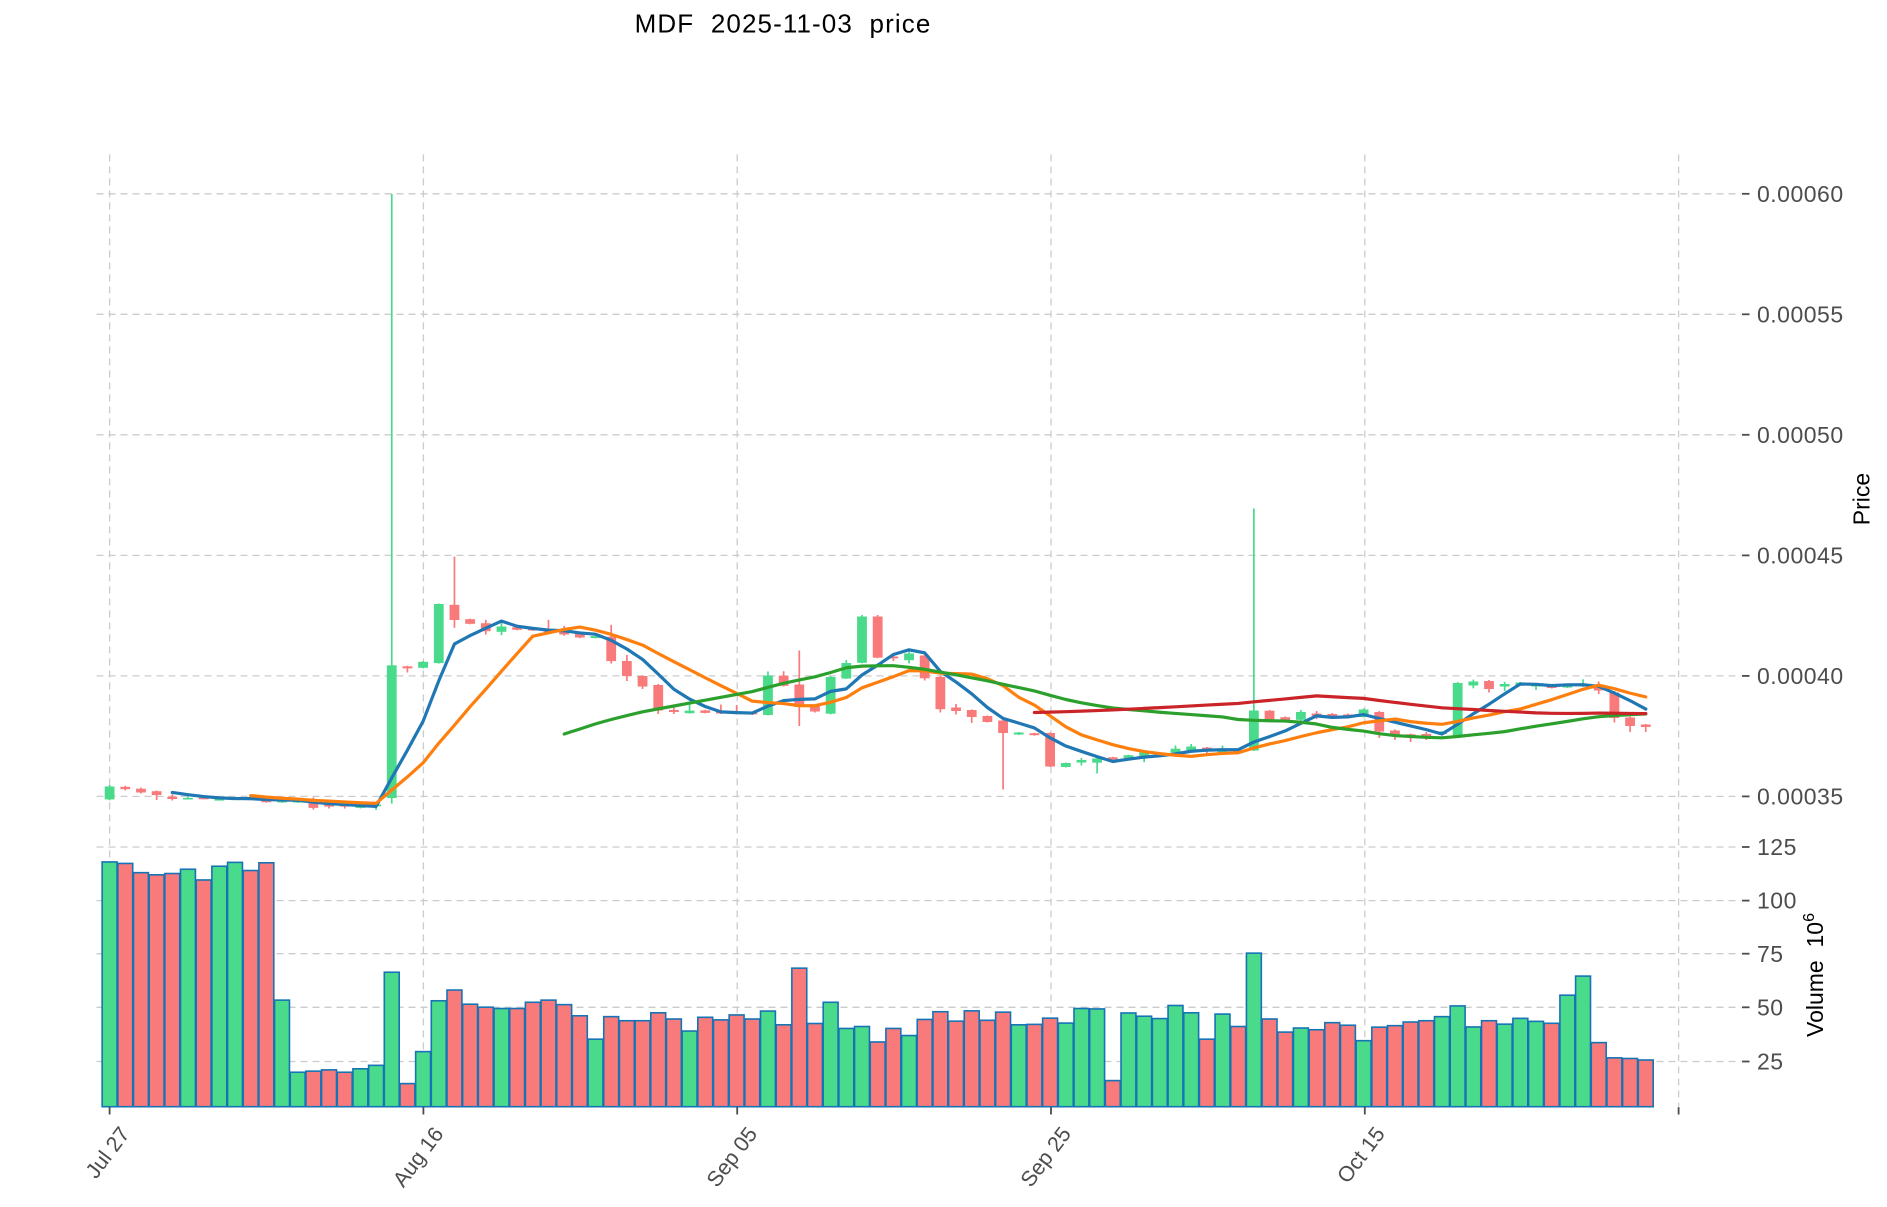  What do you see at coordinates (1814, 975) in the screenshot?
I see `svg-text: Volume 106` at bounding box center [1814, 975].